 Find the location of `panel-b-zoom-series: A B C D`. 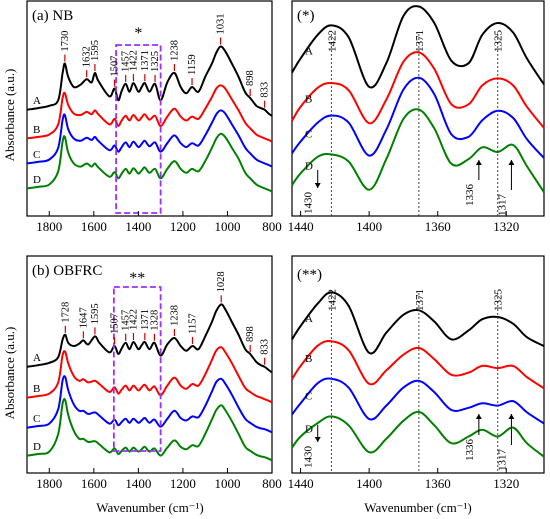

panel-b-zoom-series: A B C D is located at coordinates (418, 374).